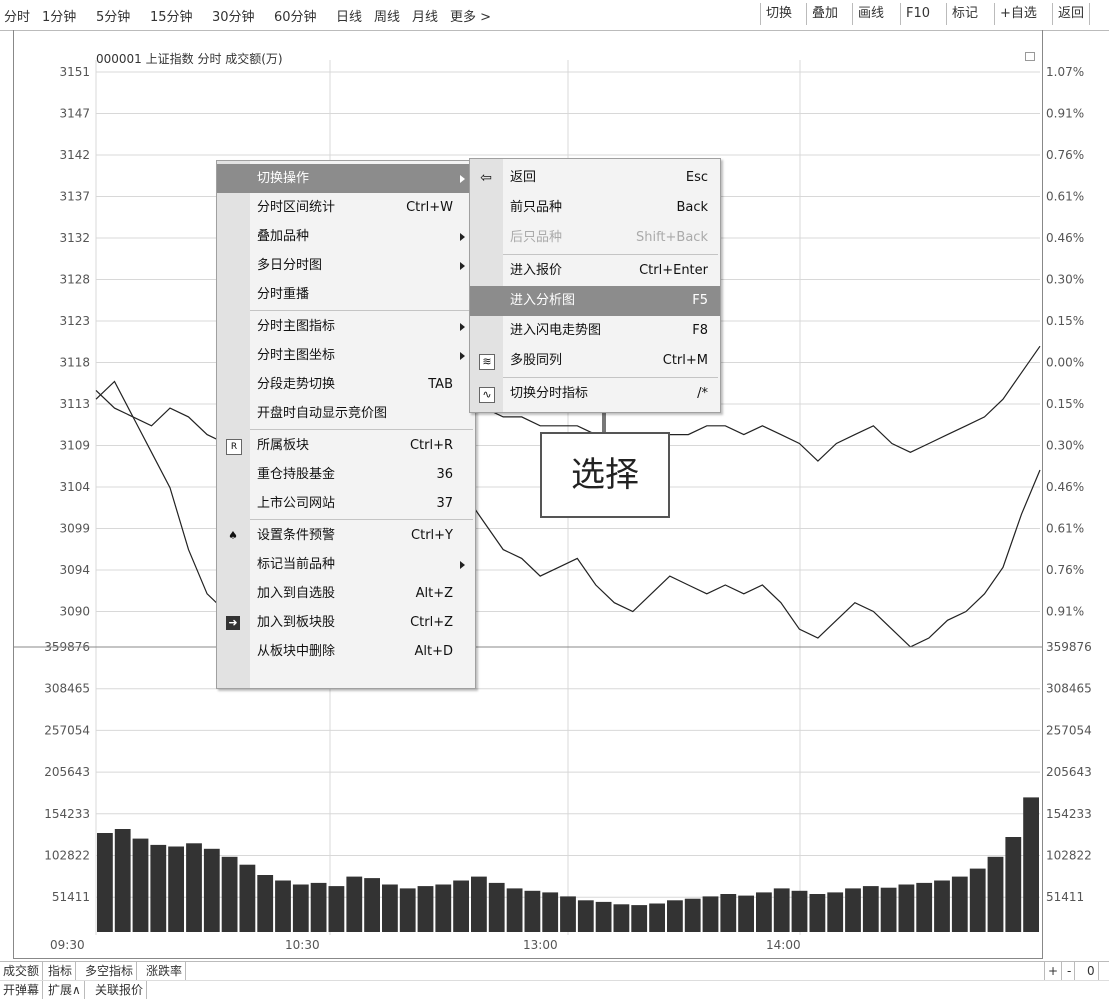  What do you see at coordinates (1065, 897) in the screenshot?
I see `y-right-tick-label: 51411` at bounding box center [1065, 897].